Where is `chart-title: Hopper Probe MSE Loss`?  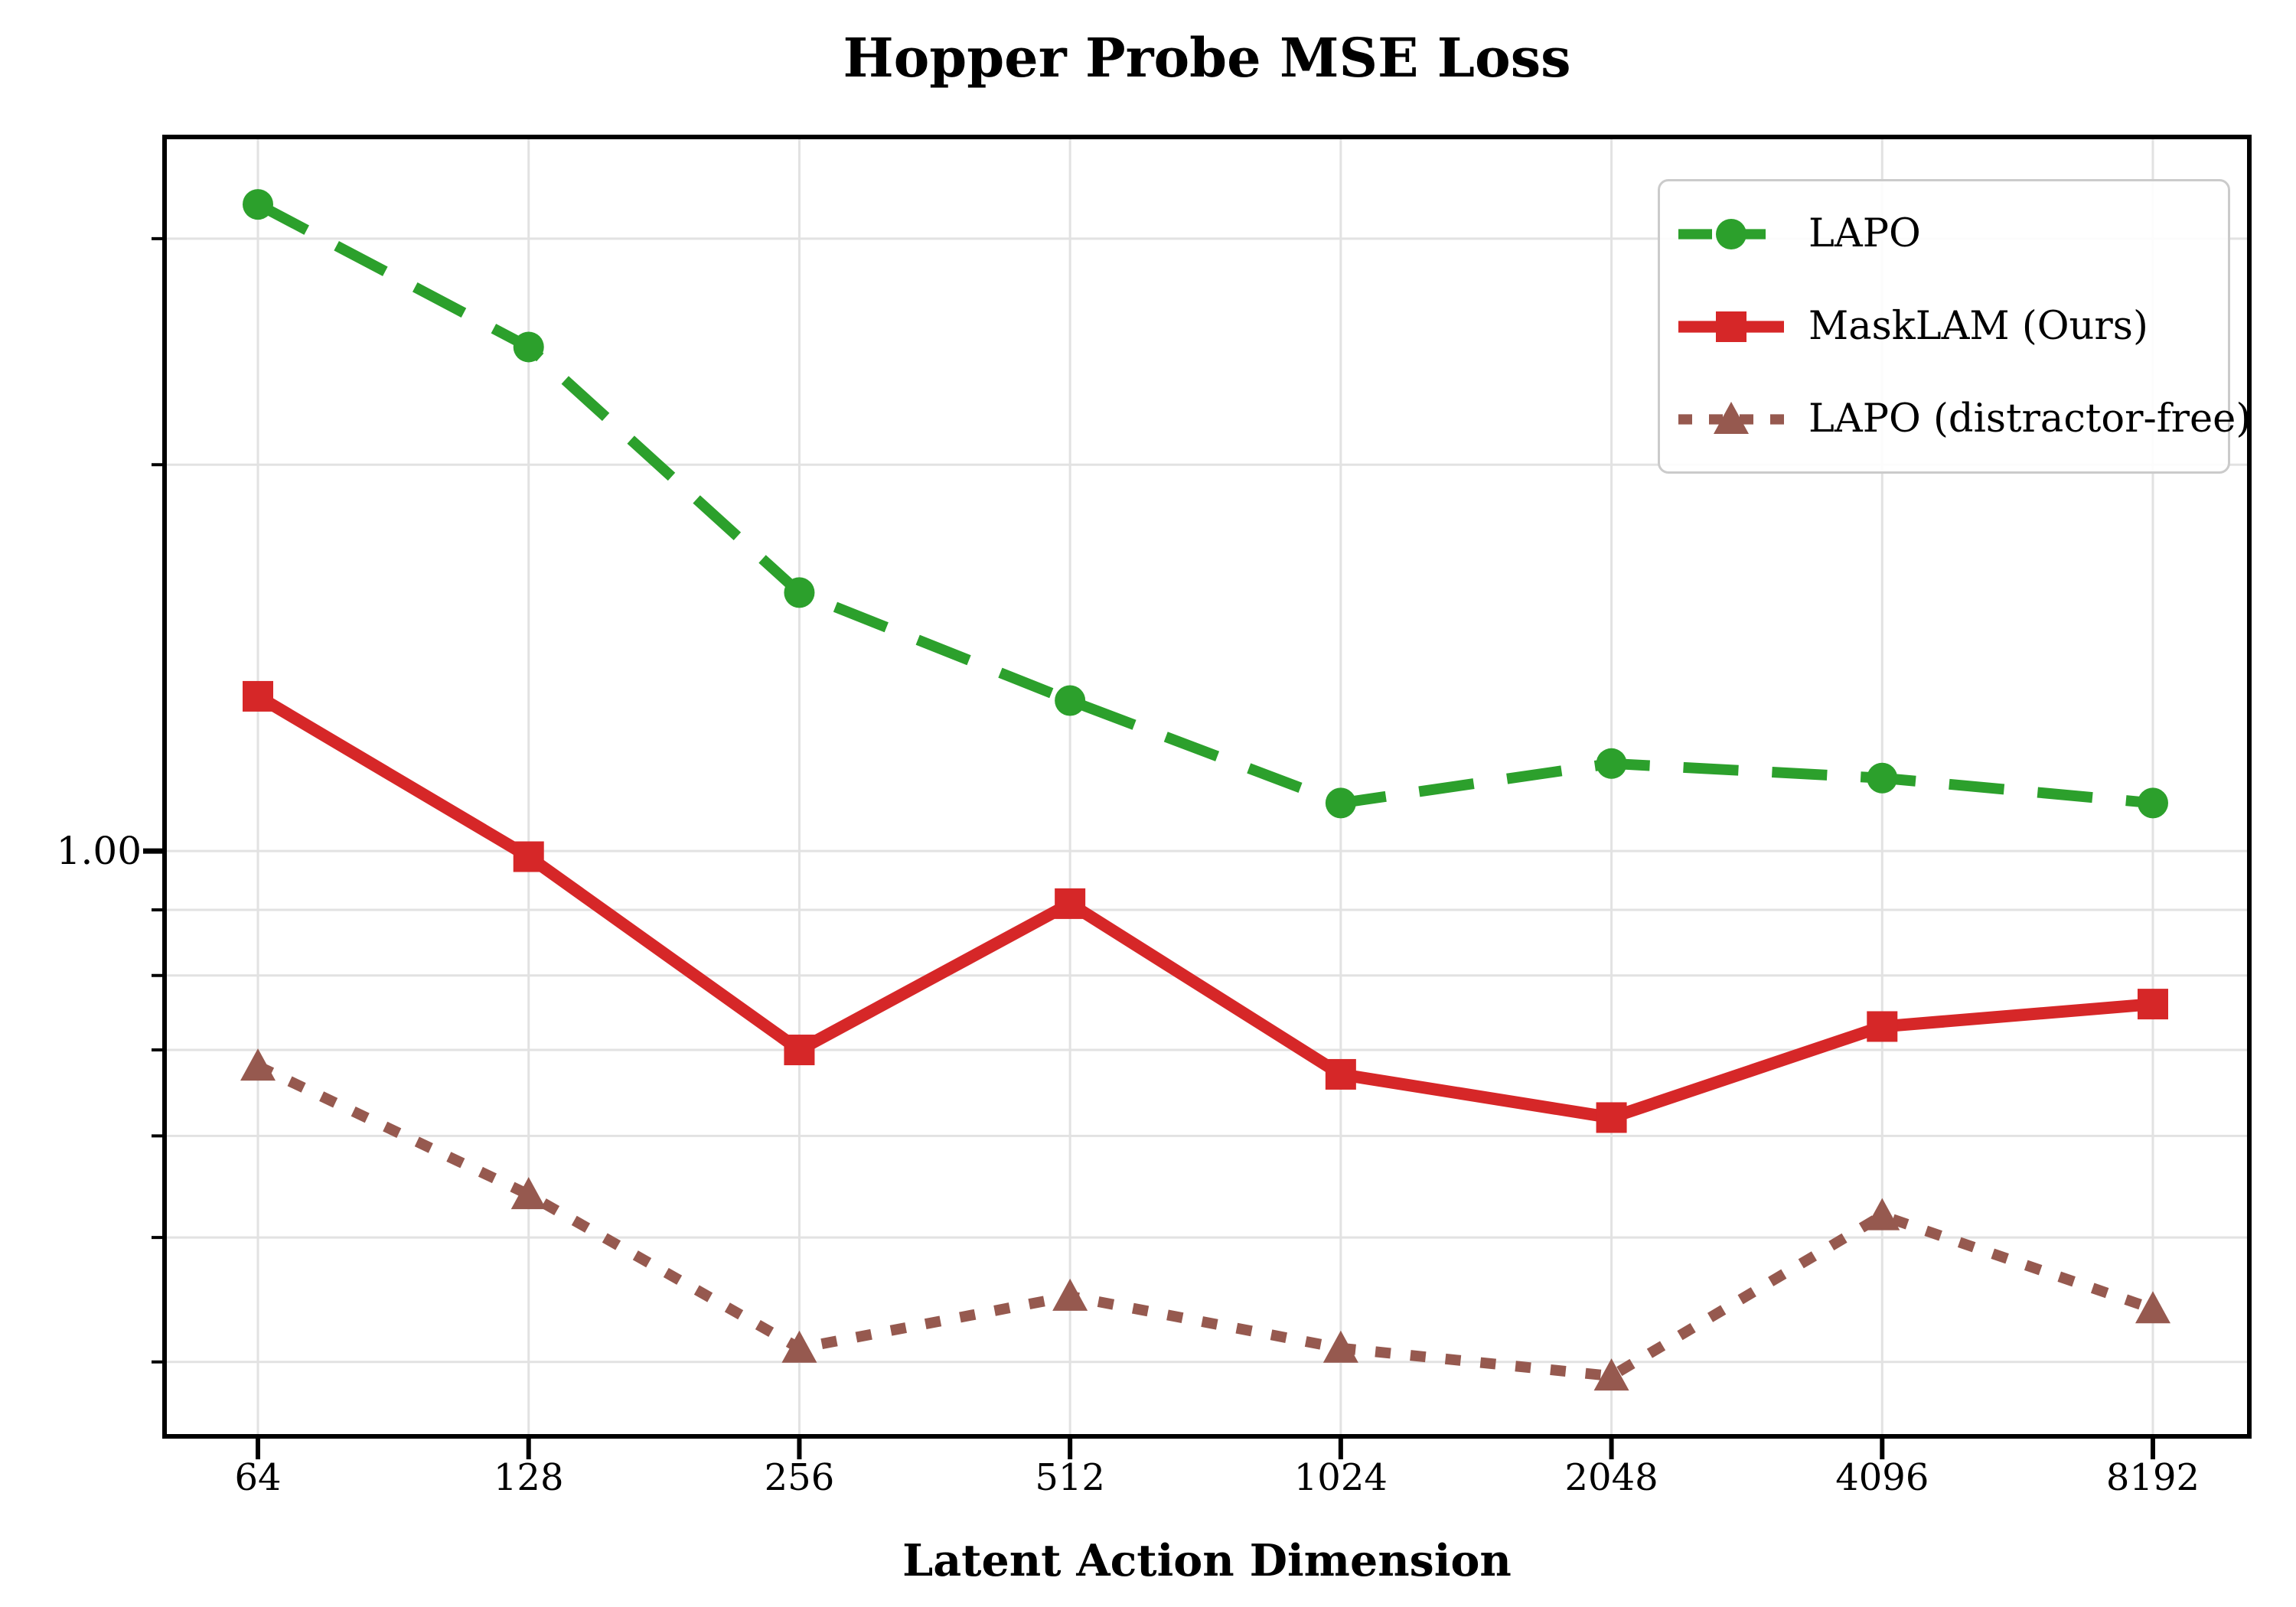 chart-title: Hopper Probe MSE Loss is located at coordinates (1207, 58).